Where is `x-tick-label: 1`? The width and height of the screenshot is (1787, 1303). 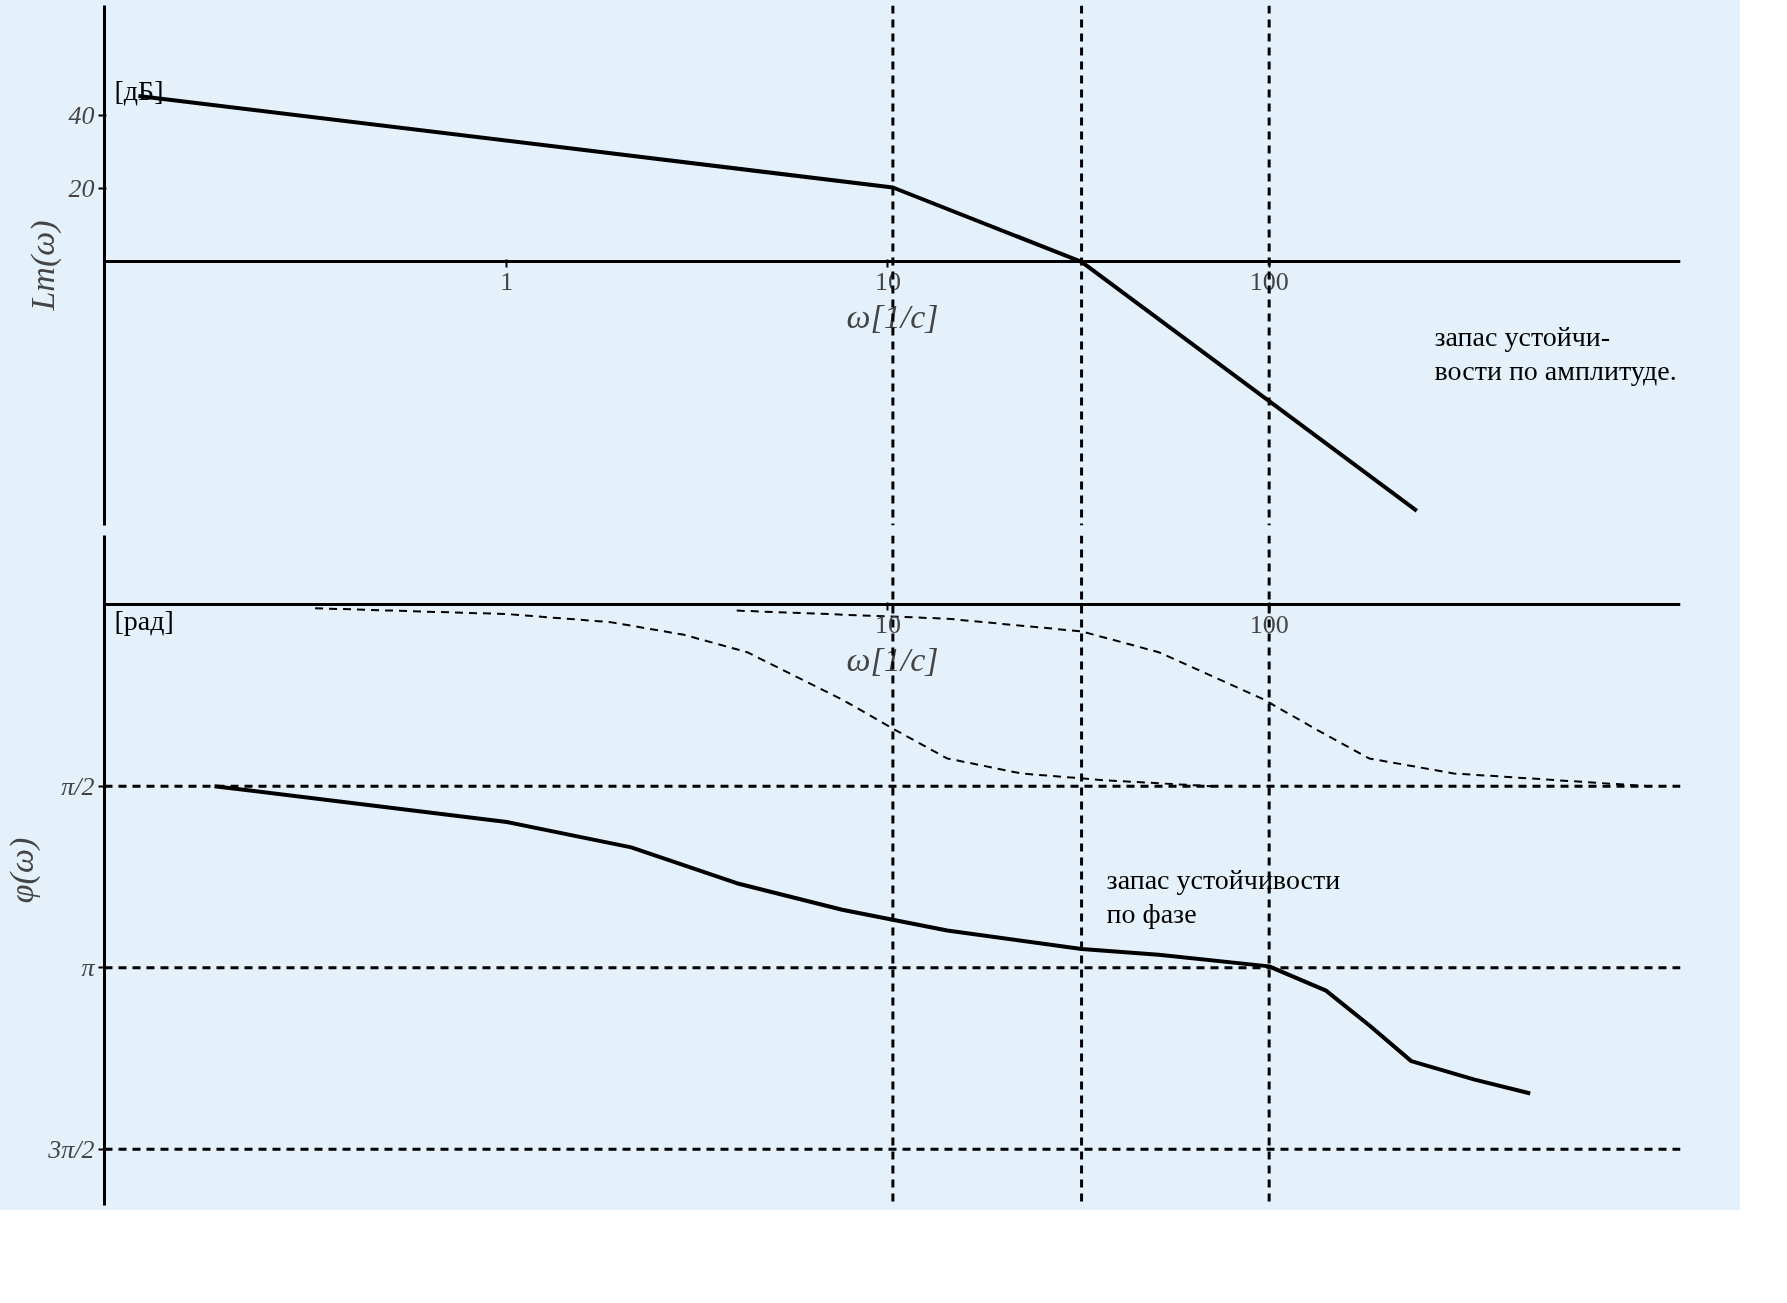
x-tick-label: 1 is located at coordinates (507, 281).